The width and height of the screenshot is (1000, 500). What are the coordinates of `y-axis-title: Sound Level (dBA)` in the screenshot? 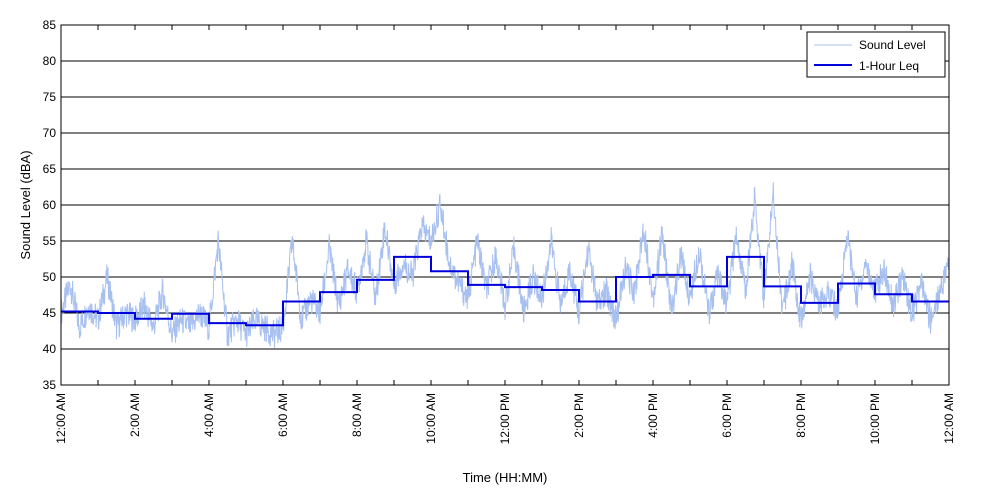 It's located at (25, 204).